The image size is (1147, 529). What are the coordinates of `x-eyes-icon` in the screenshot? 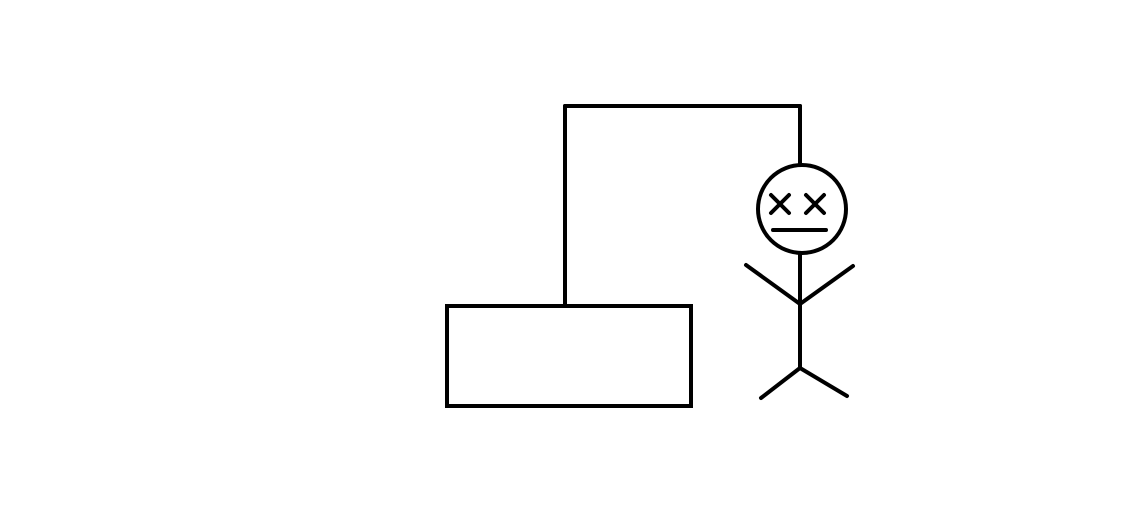 It's located at (797, 204).